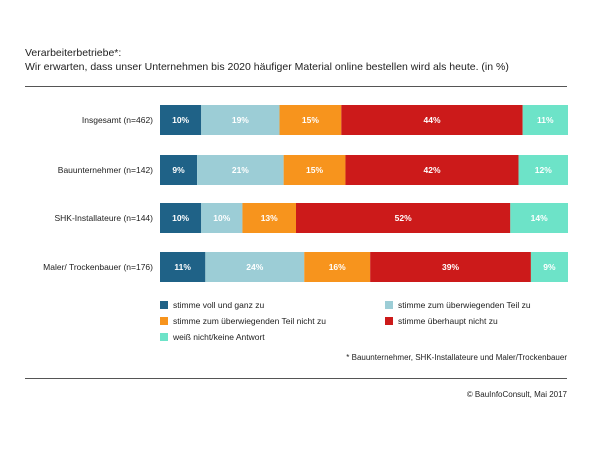 This screenshot has height=450, width=600. I want to click on top-divider, so click(296, 86).